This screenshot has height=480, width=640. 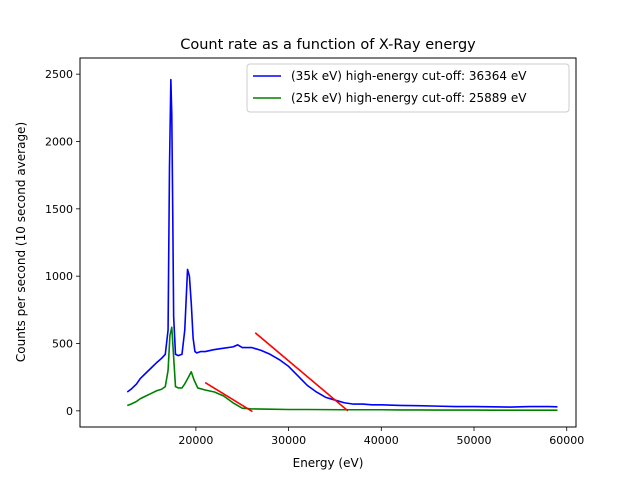 What do you see at coordinates (59, 74) in the screenshot?
I see `y-tick-label: 2500` at bounding box center [59, 74].